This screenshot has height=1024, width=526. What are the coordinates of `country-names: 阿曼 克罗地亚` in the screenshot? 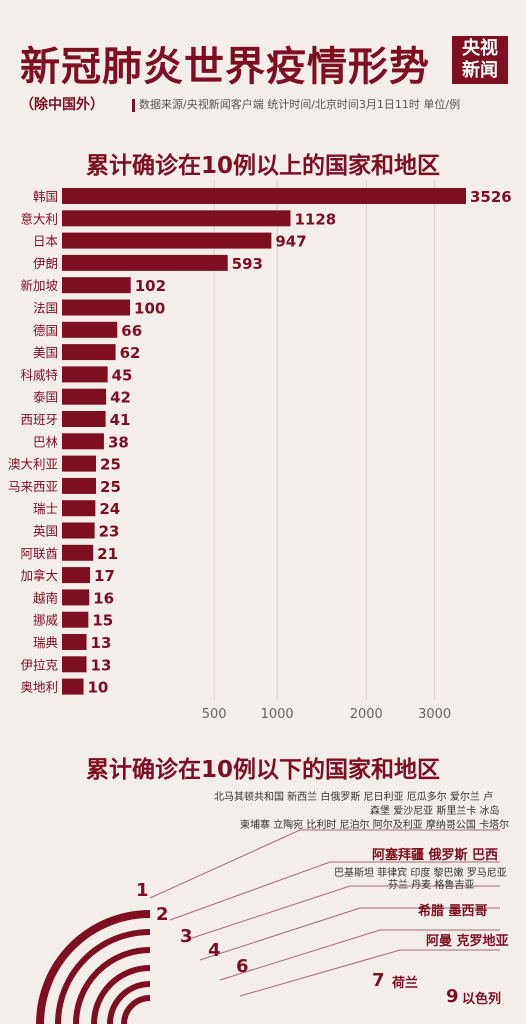 It's located at (467, 941).